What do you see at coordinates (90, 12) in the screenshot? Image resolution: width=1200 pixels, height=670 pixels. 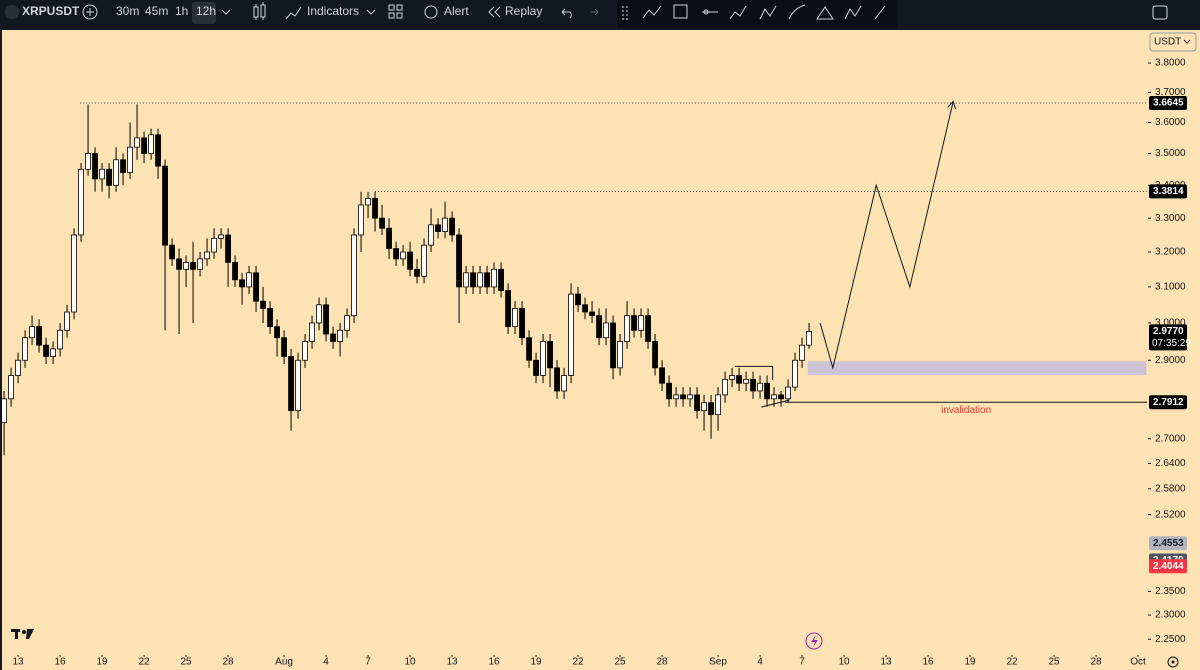 I see `add-symbol` at bounding box center [90, 12].